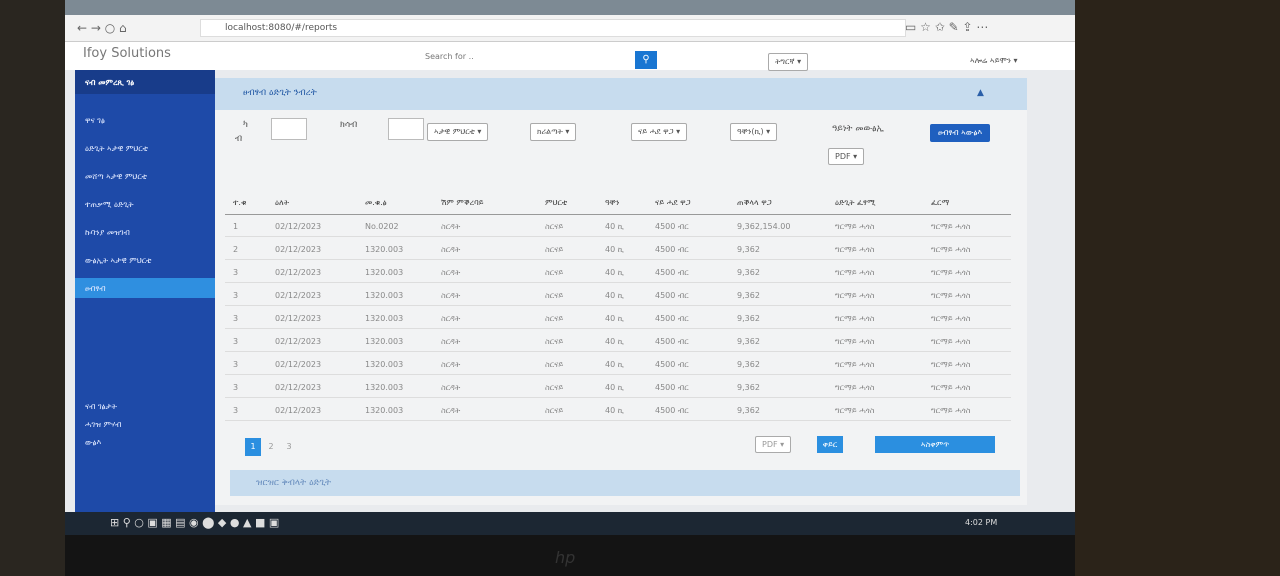  What do you see at coordinates (145, 82) in the screenshot?
I see `sidebar-header` at bounding box center [145, 82].